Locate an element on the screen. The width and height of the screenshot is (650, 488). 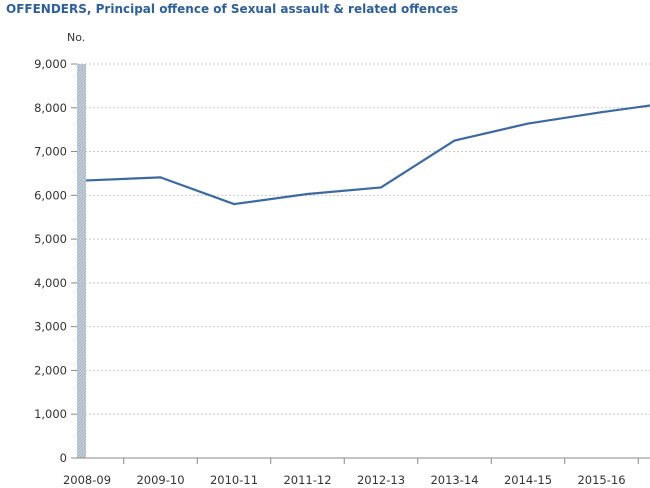
x-tick-label: 2008-09 is located at coordinates (87, 480).